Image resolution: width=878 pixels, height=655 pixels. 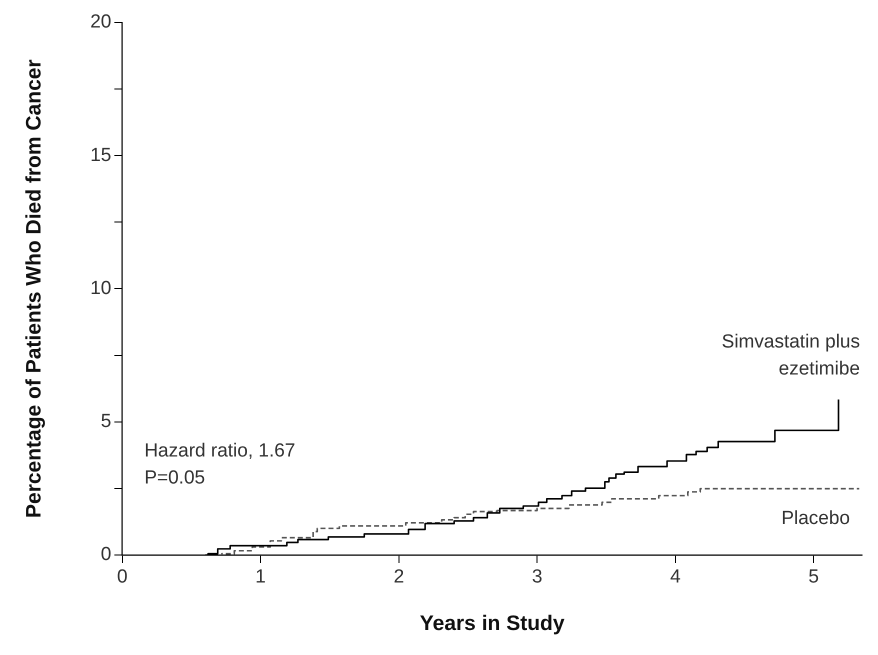 What do you see at coordinates (815, 518) in the screenshot?
I see `series-label: Placebo` at bounding box center [815, 518].